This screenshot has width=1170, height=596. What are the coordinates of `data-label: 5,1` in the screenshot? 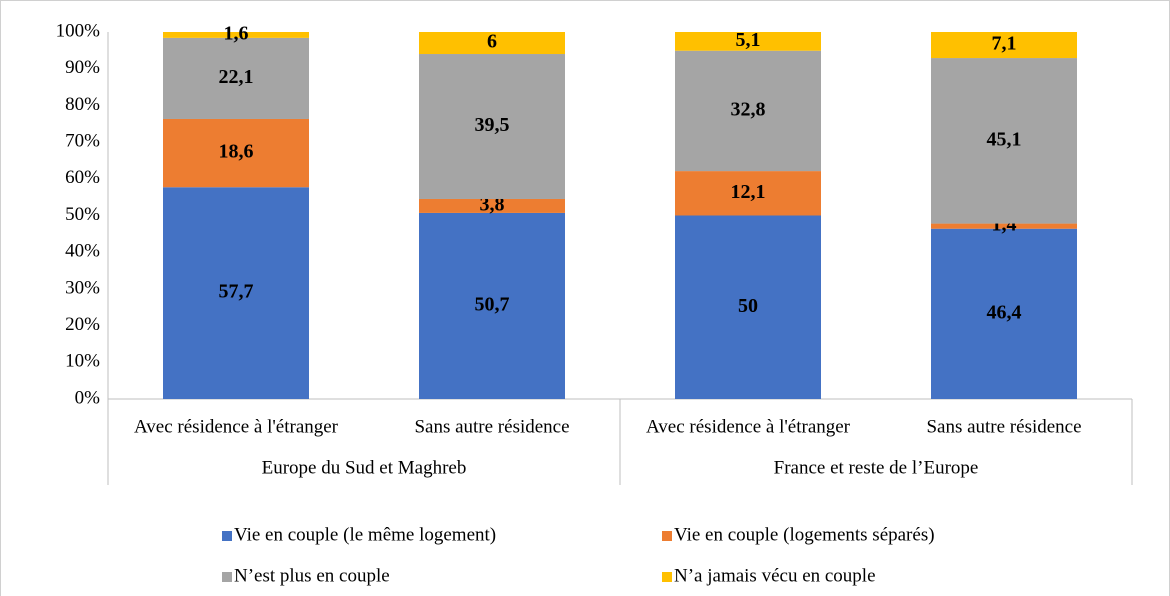 It's located at (748, 40).